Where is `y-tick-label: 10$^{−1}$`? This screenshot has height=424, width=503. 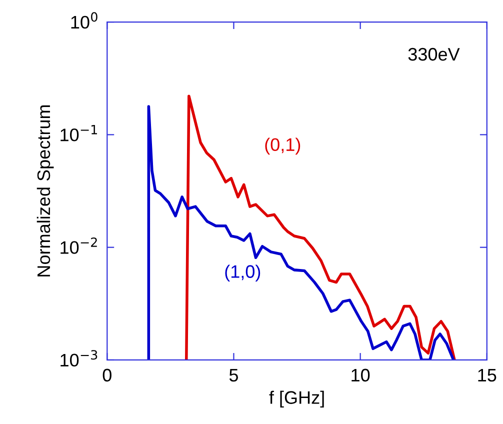
y-tick-label: 10$^{−1}$ is located at coordinates (78, 133).